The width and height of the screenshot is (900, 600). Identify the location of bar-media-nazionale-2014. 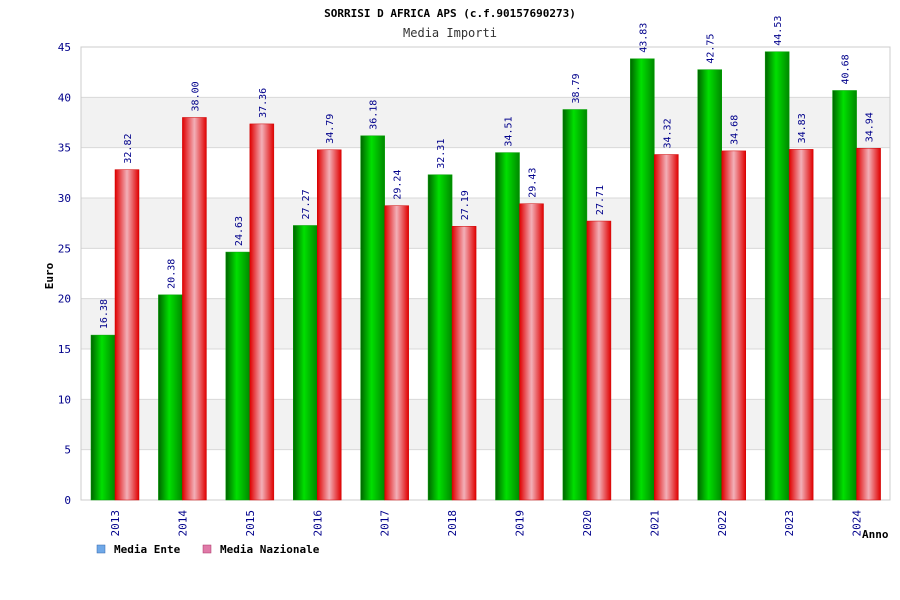
(194, 309).